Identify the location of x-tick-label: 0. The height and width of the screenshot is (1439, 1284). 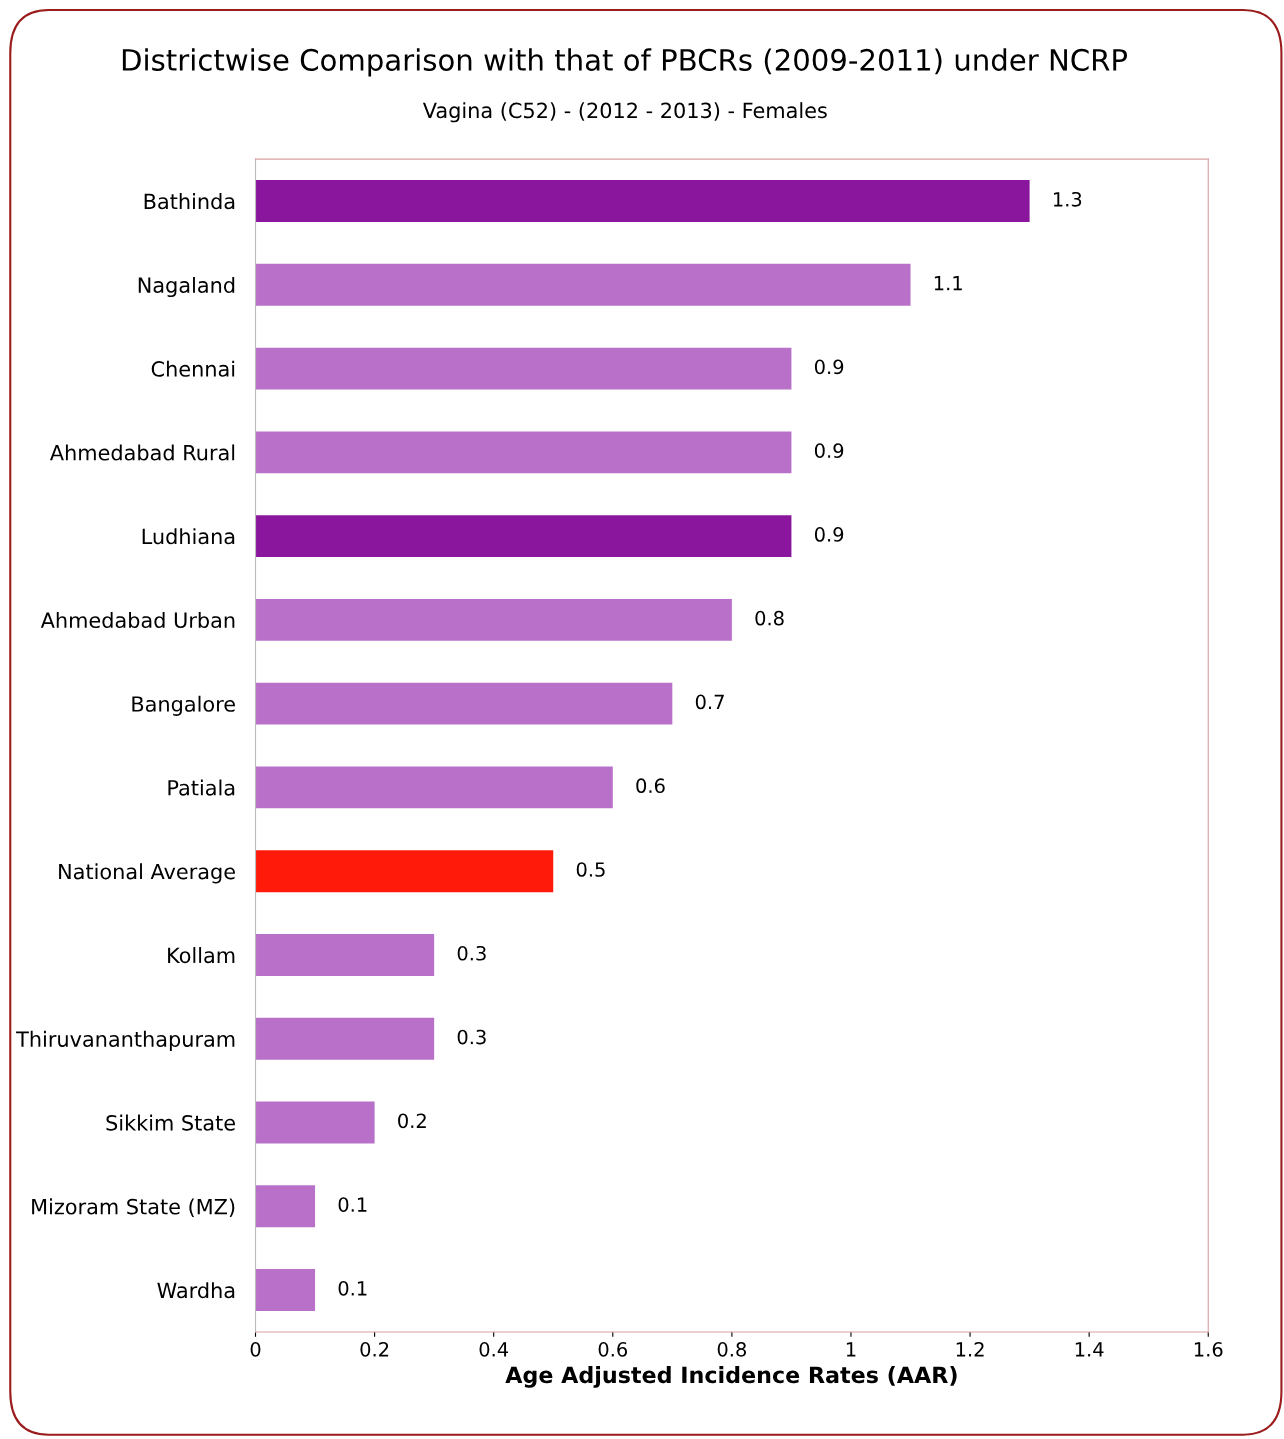
(255, 1349).